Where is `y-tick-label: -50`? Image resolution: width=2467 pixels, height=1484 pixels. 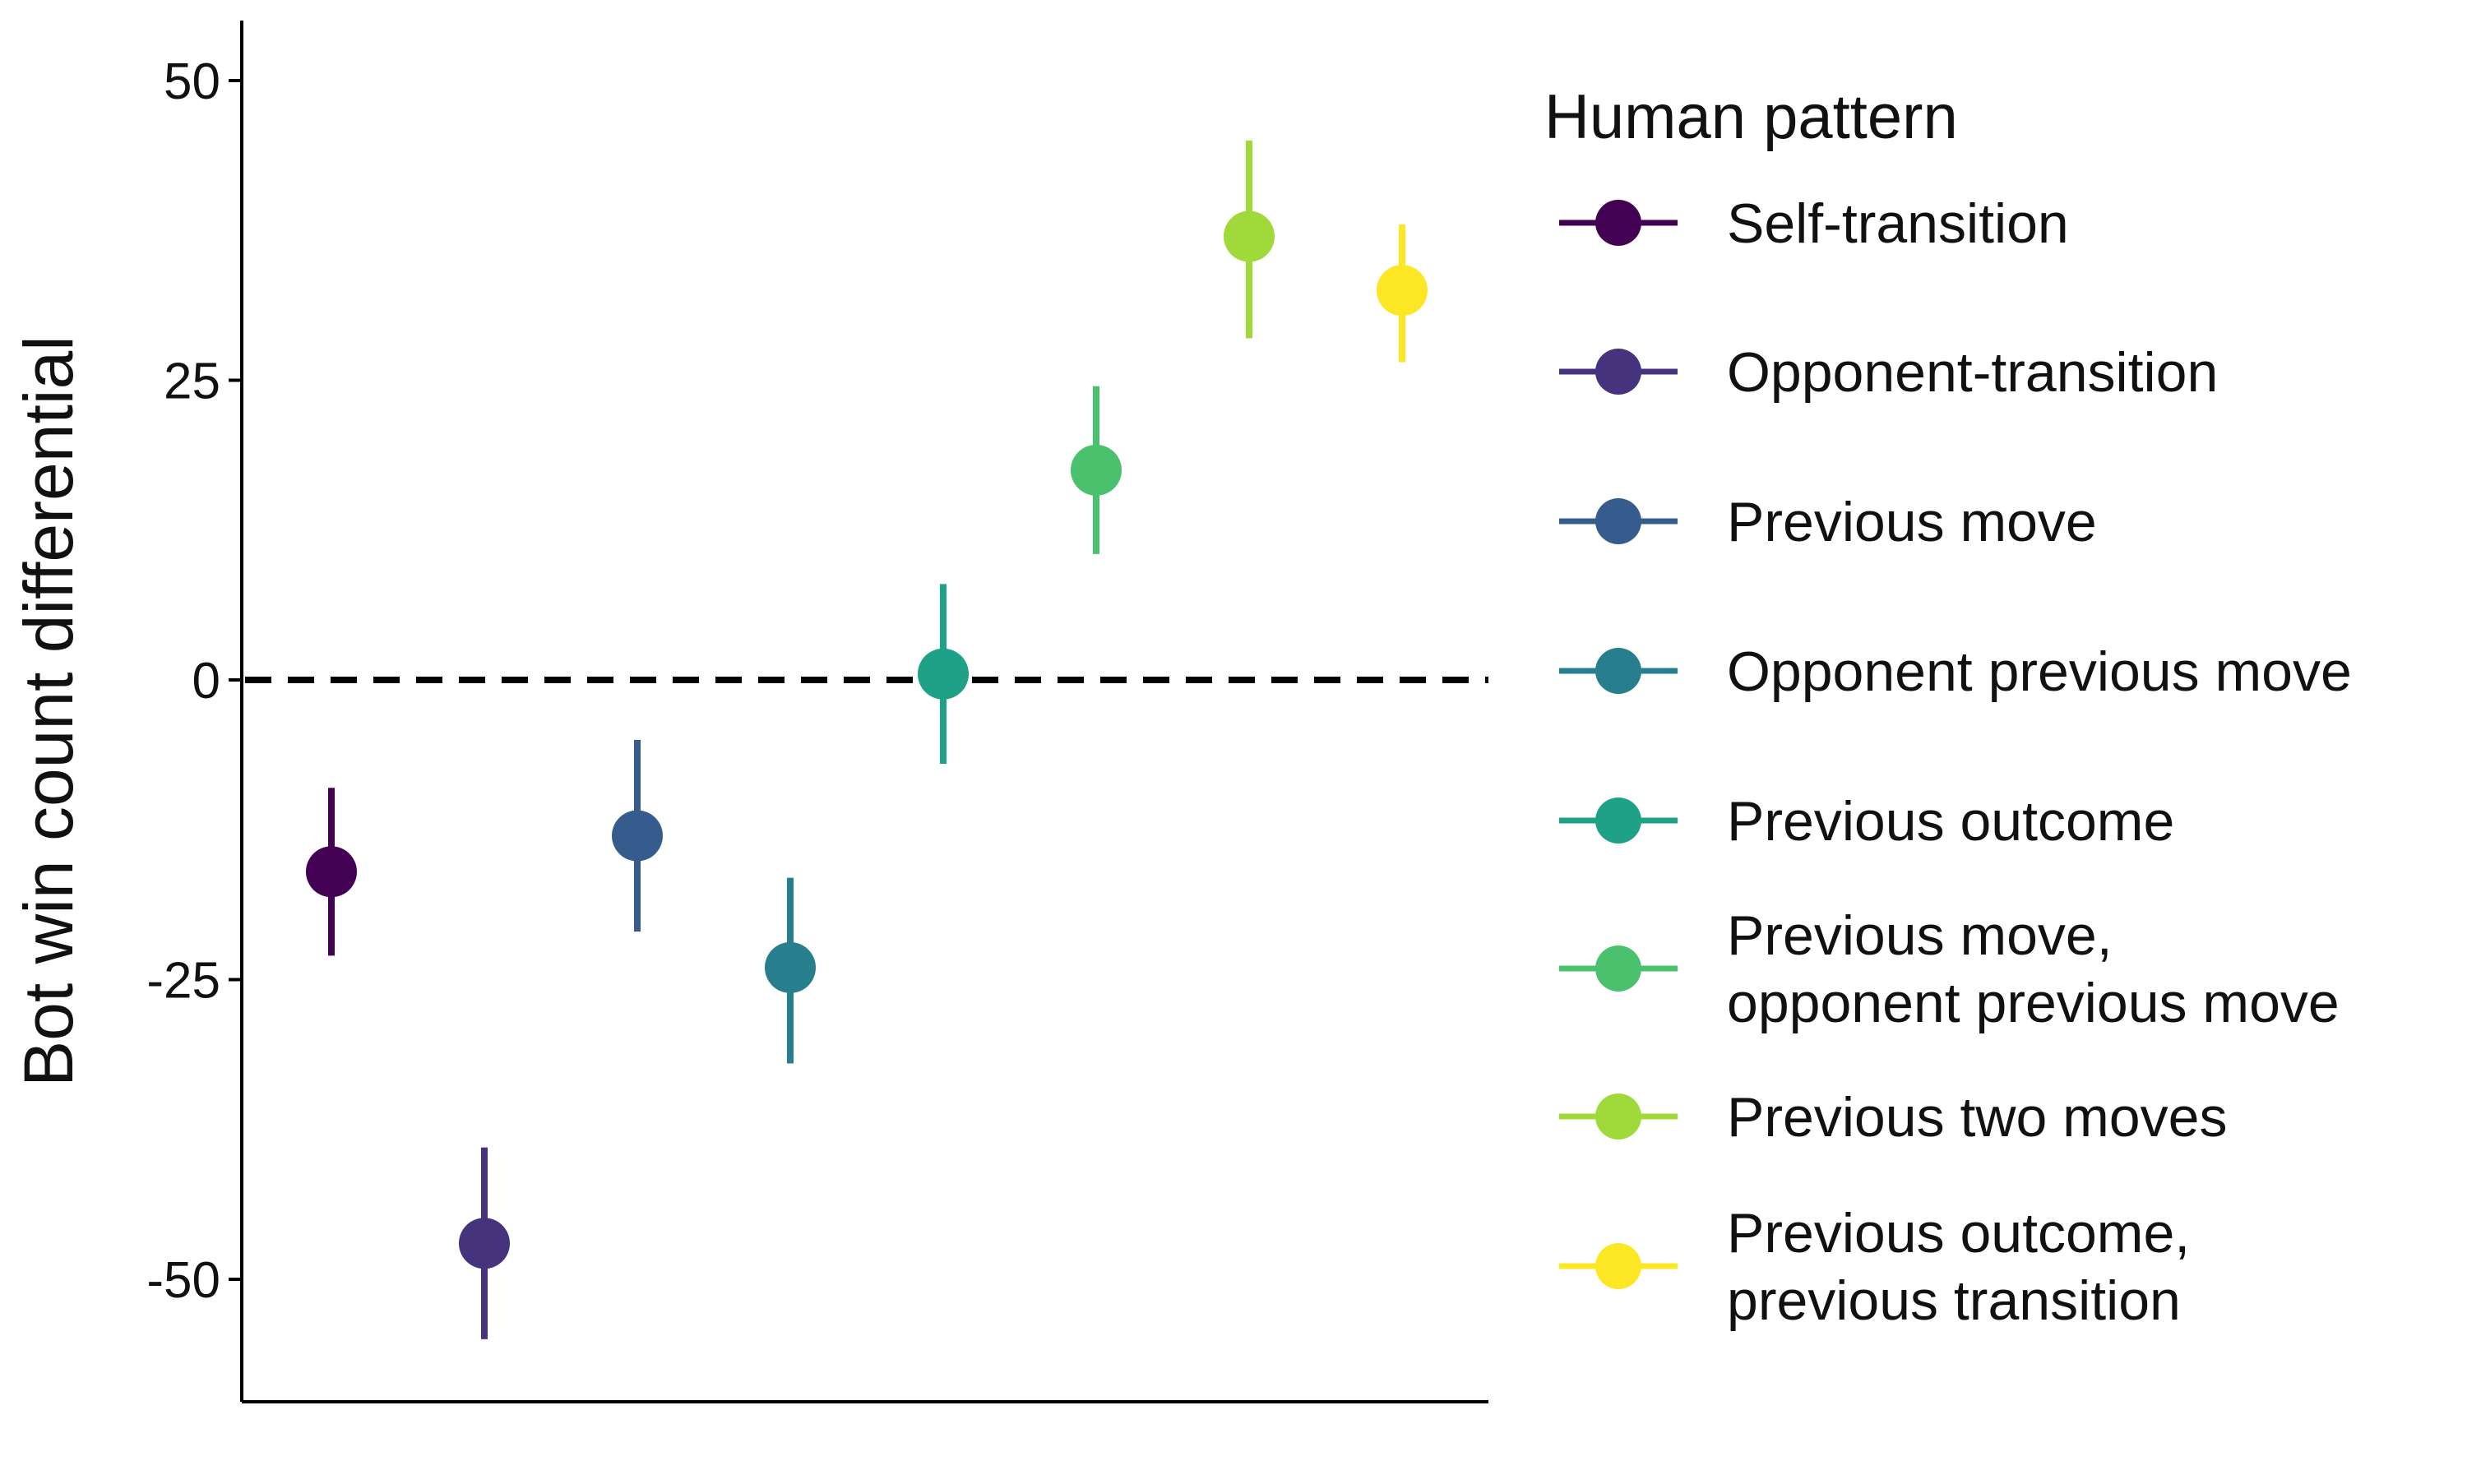
y-tick-label: -50 is located at coordinates (183, 1280).